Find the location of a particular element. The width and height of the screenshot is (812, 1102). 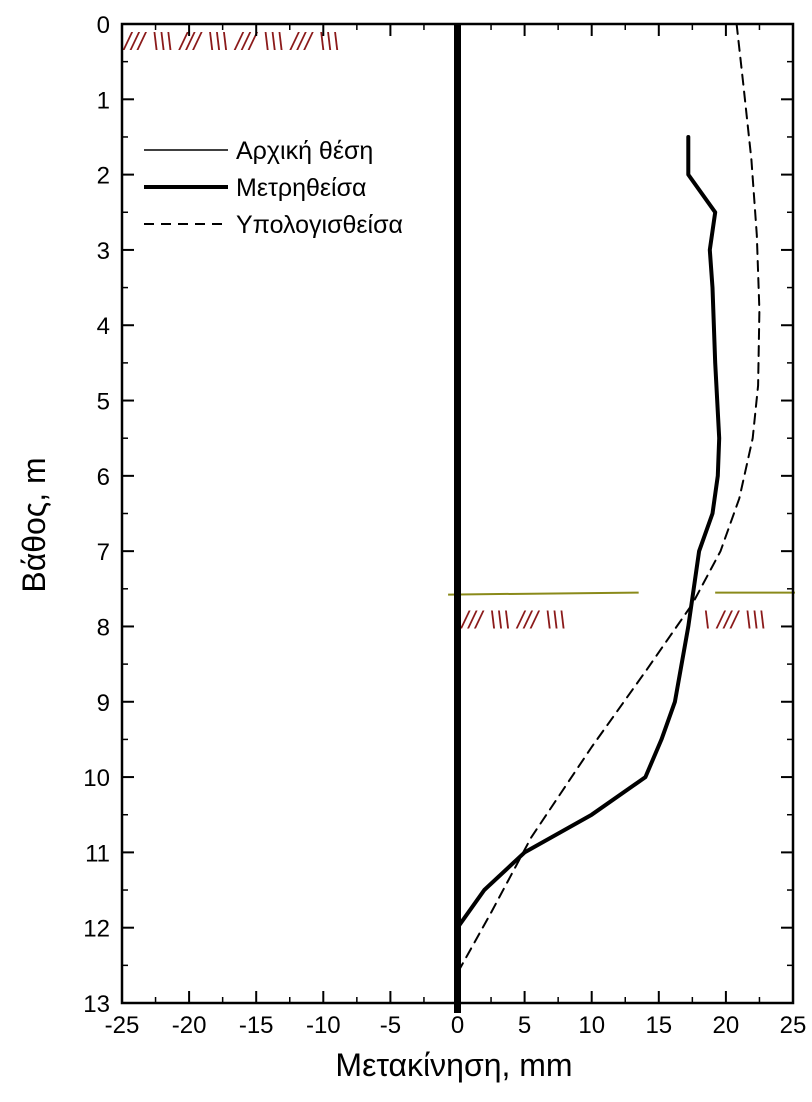

x-tick-label: 20 is located at coordinates (726, 1025).